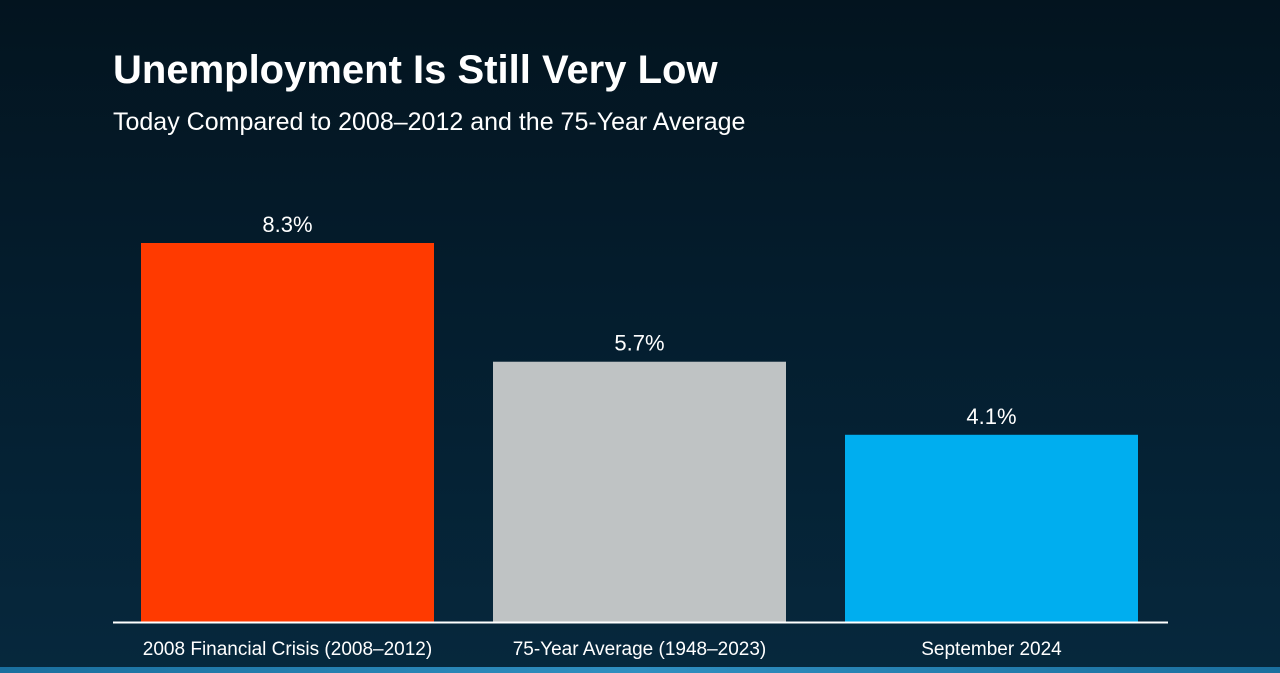  What do you see at coordinates (991, 649) in the screenshot?
I see `category-label-september-2024: September 2024` at bounding box center [991, 649].